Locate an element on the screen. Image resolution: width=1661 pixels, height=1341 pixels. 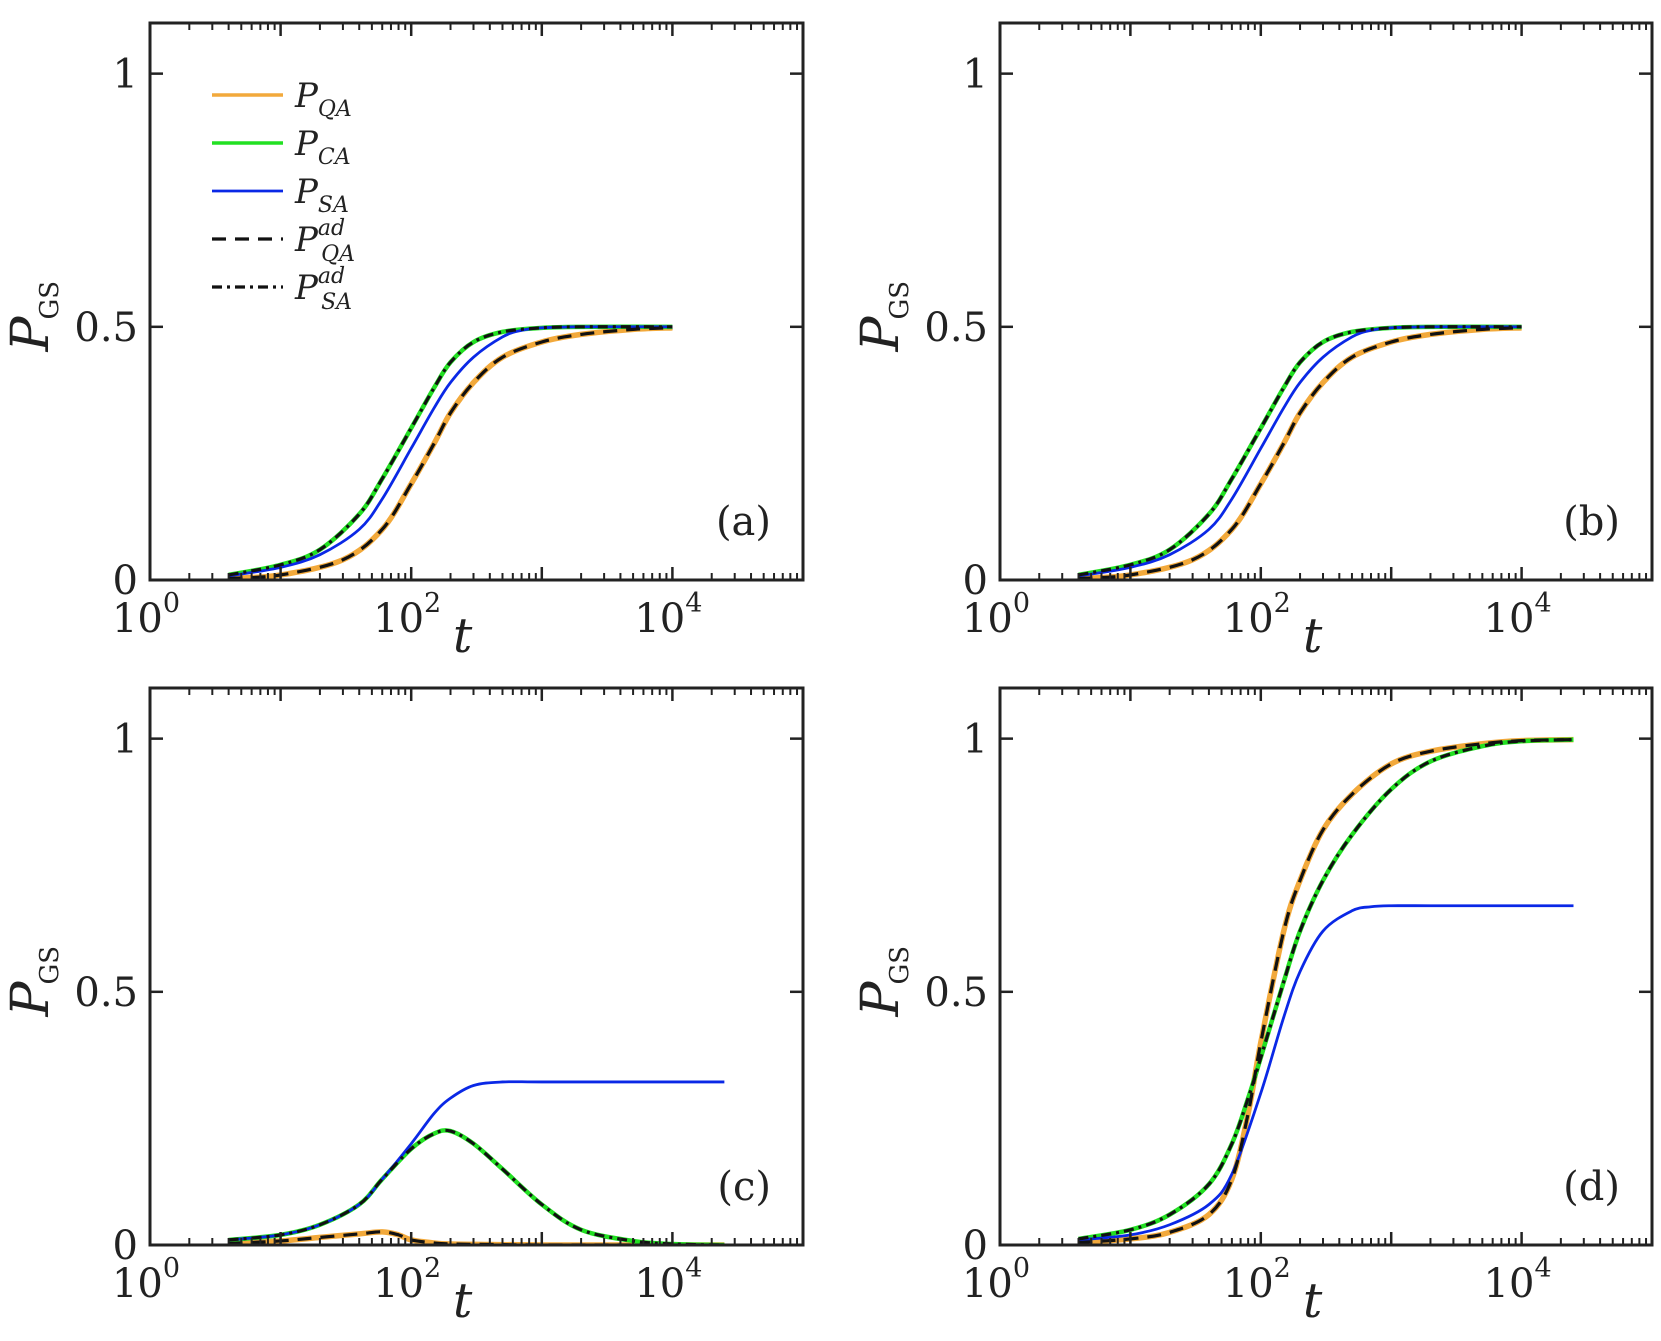
legend-entry-p-sa: PSA is located at coordinates (321, 195).